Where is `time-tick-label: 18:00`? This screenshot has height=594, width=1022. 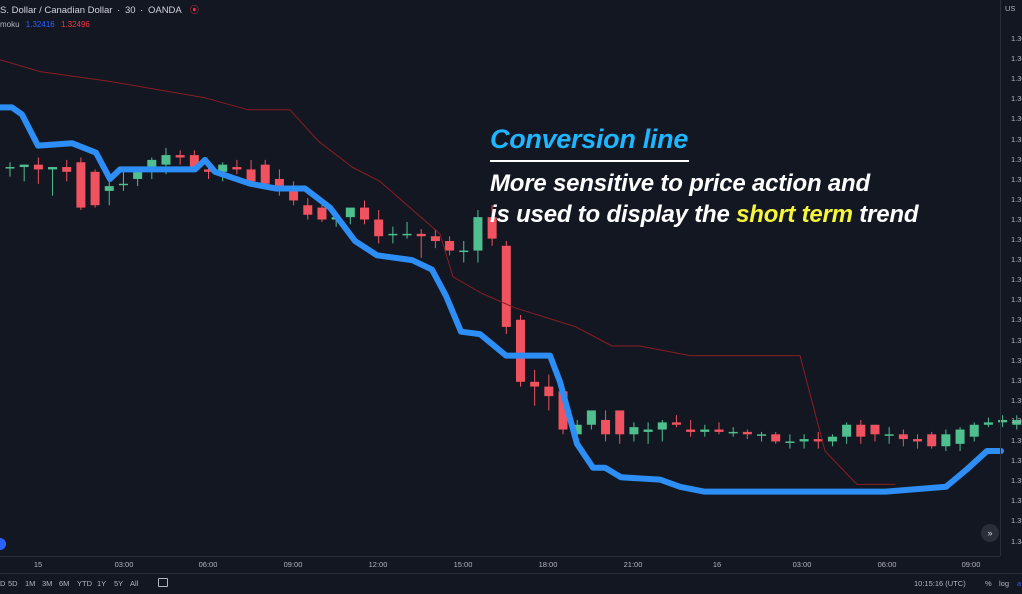
time-tick-label: 18:00 is located at coordinates (548, 564).